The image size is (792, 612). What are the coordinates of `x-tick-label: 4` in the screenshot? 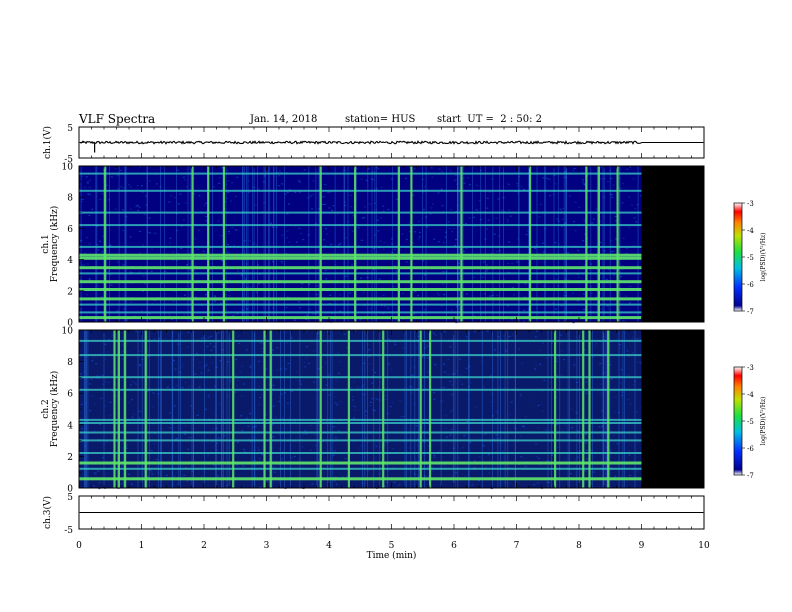 It's located at (329, 546).